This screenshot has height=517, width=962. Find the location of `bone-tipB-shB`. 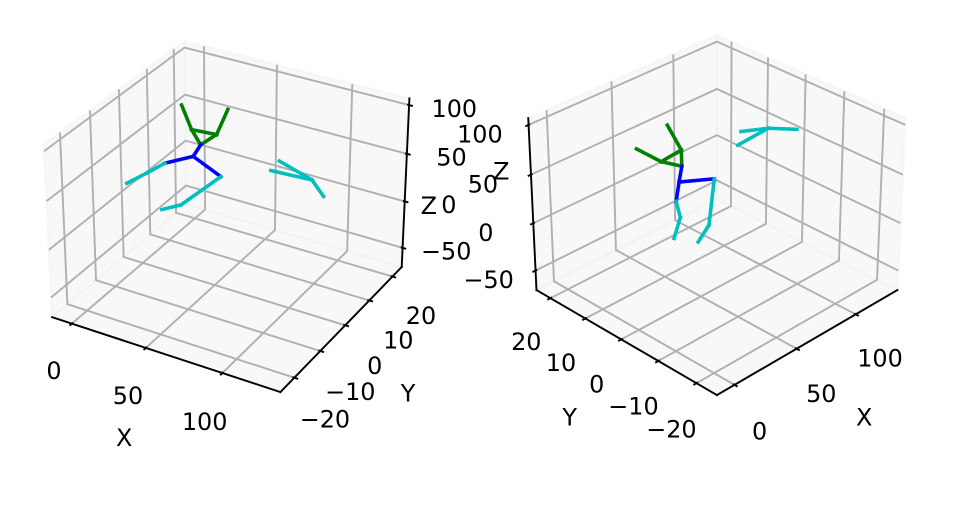

bone-tipB-shB is located at coordinates (674, 137).